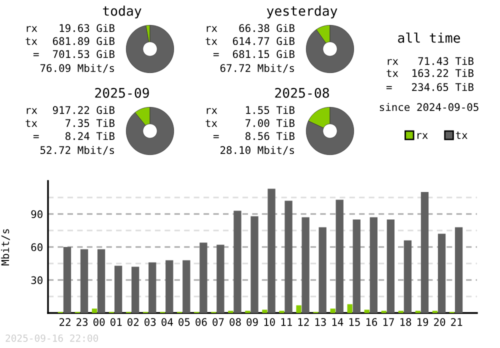 This screenshot has width=500, height=348. I want to click on text: tx 681.89 GiB, so click(70, 41).